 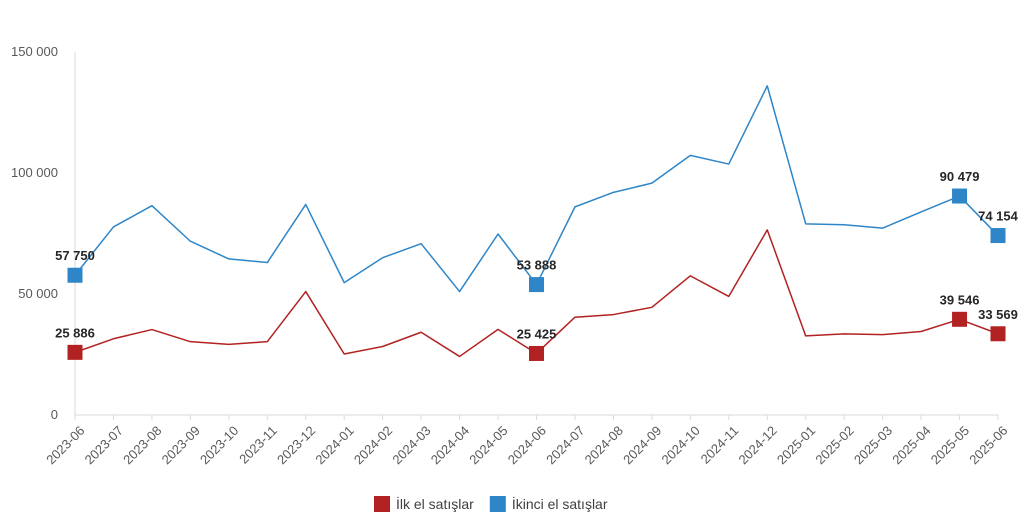 What do you see at coordinates (604, 445) in the screenshot?
I see `x-tick-label: 2024-08` at bounding box center [604, 445].